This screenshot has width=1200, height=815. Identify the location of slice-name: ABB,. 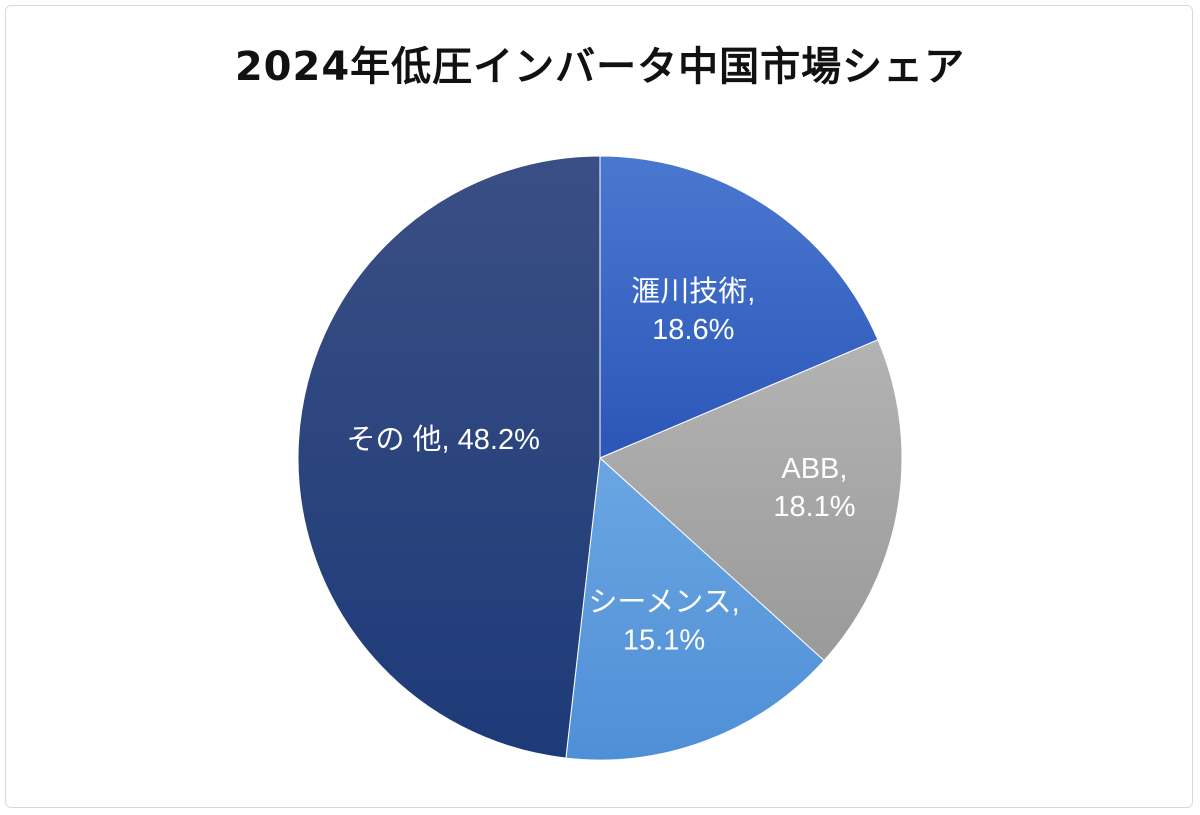
(814, 469).